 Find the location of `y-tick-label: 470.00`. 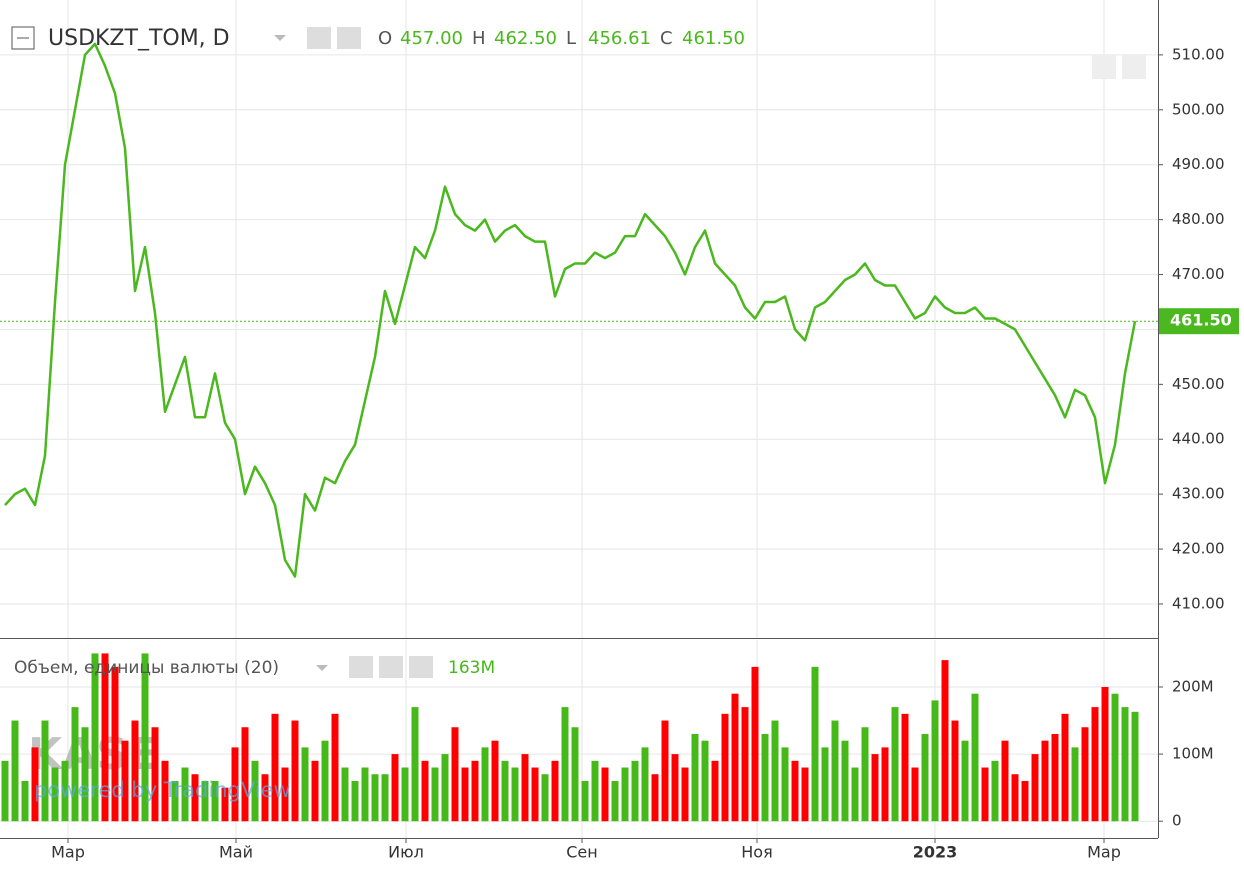

y-tick-label: 470.00 is located at coordinates (1198, 274).